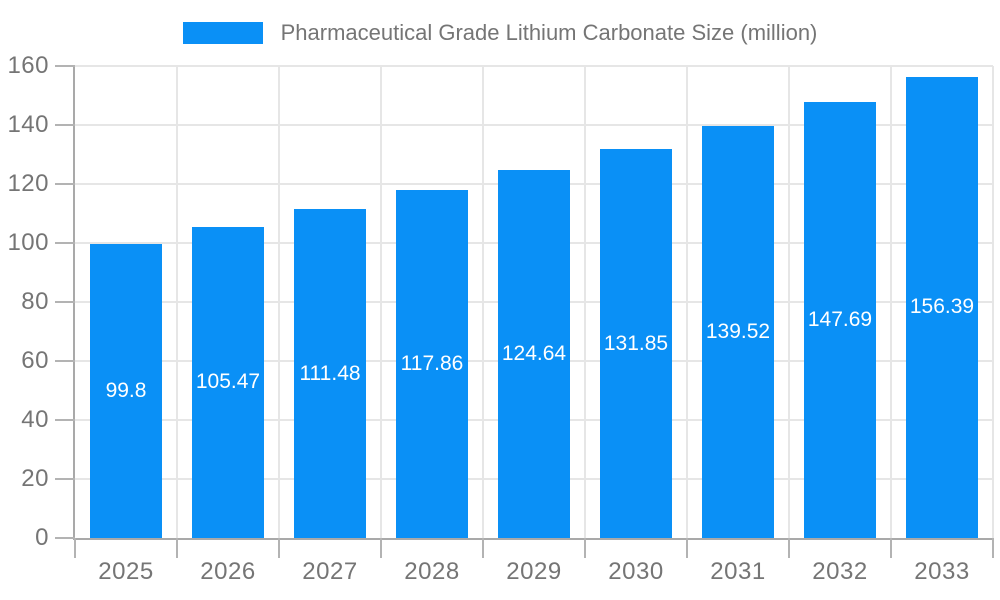 This screenshot has width=1000, height=600. What do you see at coordinates (534, 571) in the screenshot?
I see `x-axis-label-2029: 2029` at bounding box center [534, 571].